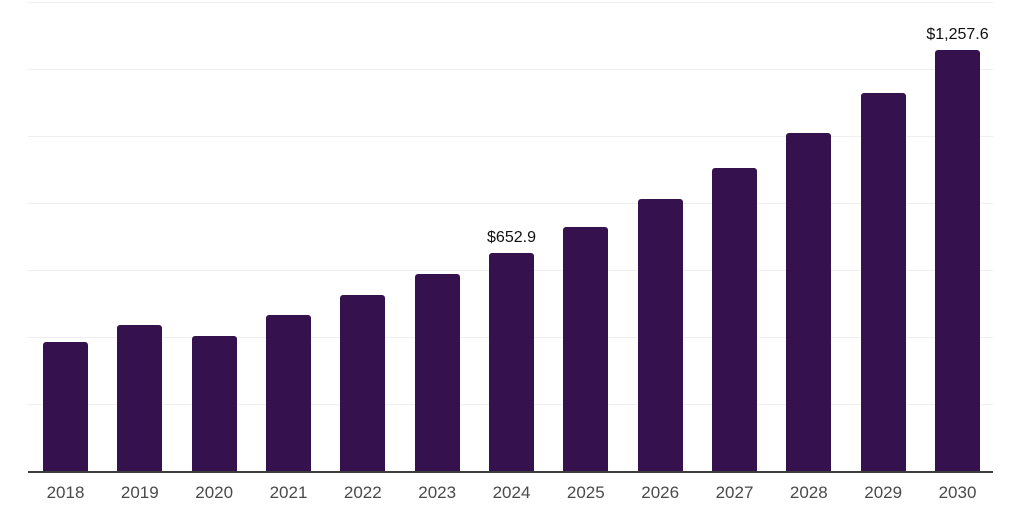  What do you see at coordinates (214, 404) in the screenshot?
I see `bar-2020` at bounding box center [214, 404].